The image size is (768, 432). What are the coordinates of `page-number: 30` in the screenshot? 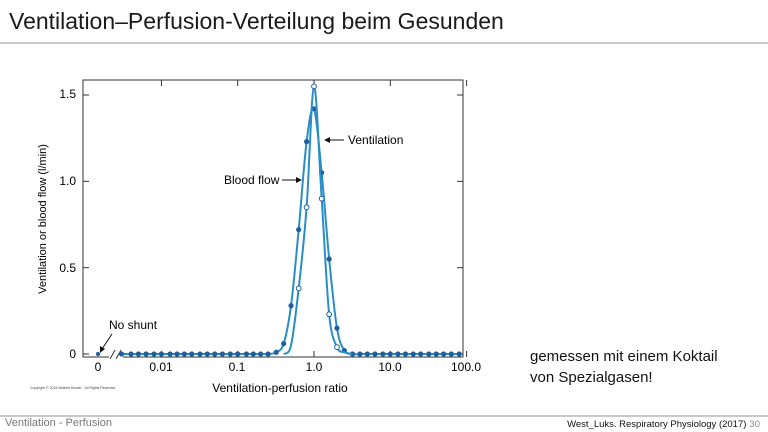 It's located at (754, 424).